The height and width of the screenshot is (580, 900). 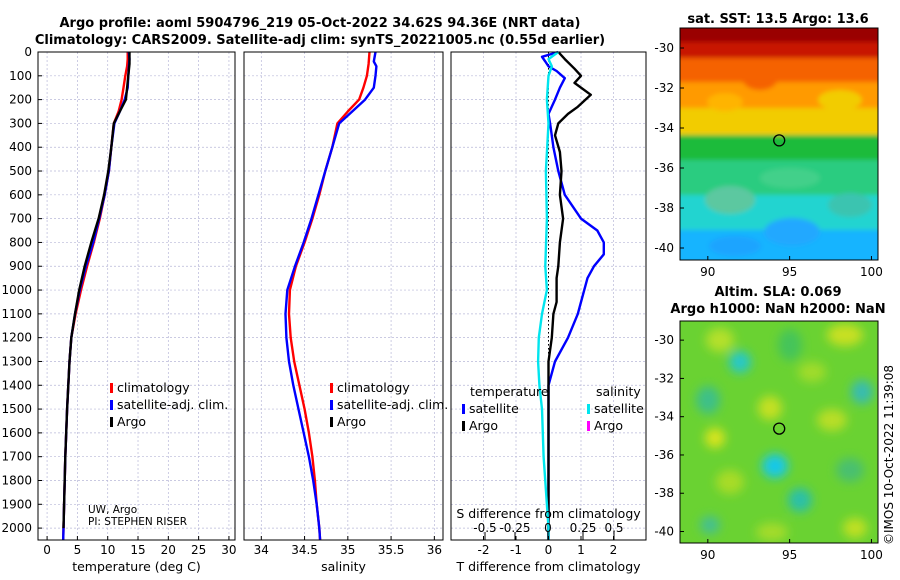 What do you see at coordinates (889, 455) in the screenshot?
I see `imos-timestamp-watermark: ©IMOS 10-Oct-2022 11:39:08` at bounding box center [889, 455].